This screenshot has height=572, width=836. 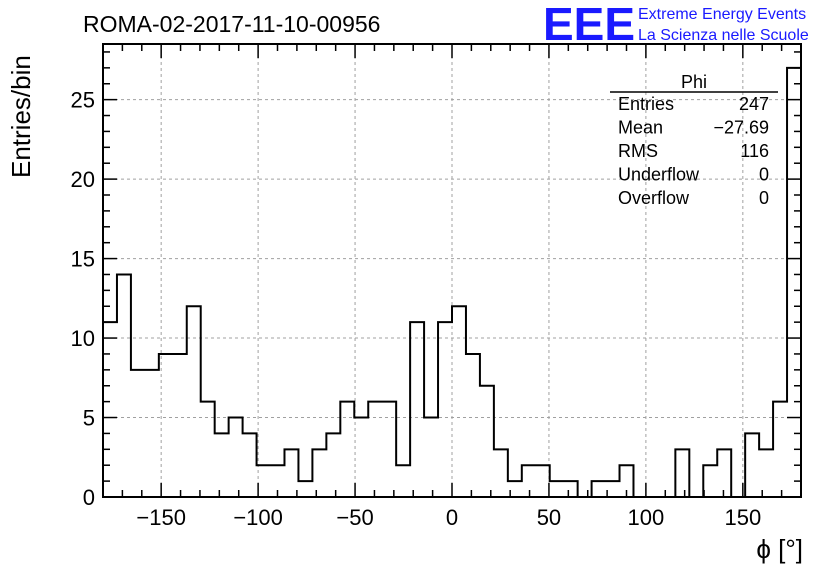 What do you see at coordinates (83, 338) in the screenshot?
I see `y-tick-label: 10` at bounding box center [83, 338].